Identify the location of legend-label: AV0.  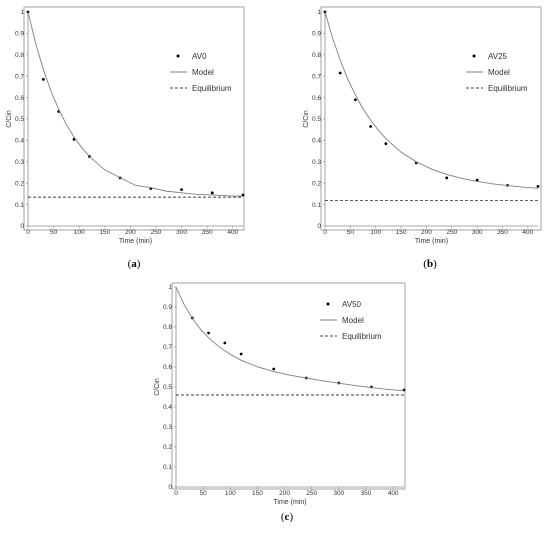
(199, 56).